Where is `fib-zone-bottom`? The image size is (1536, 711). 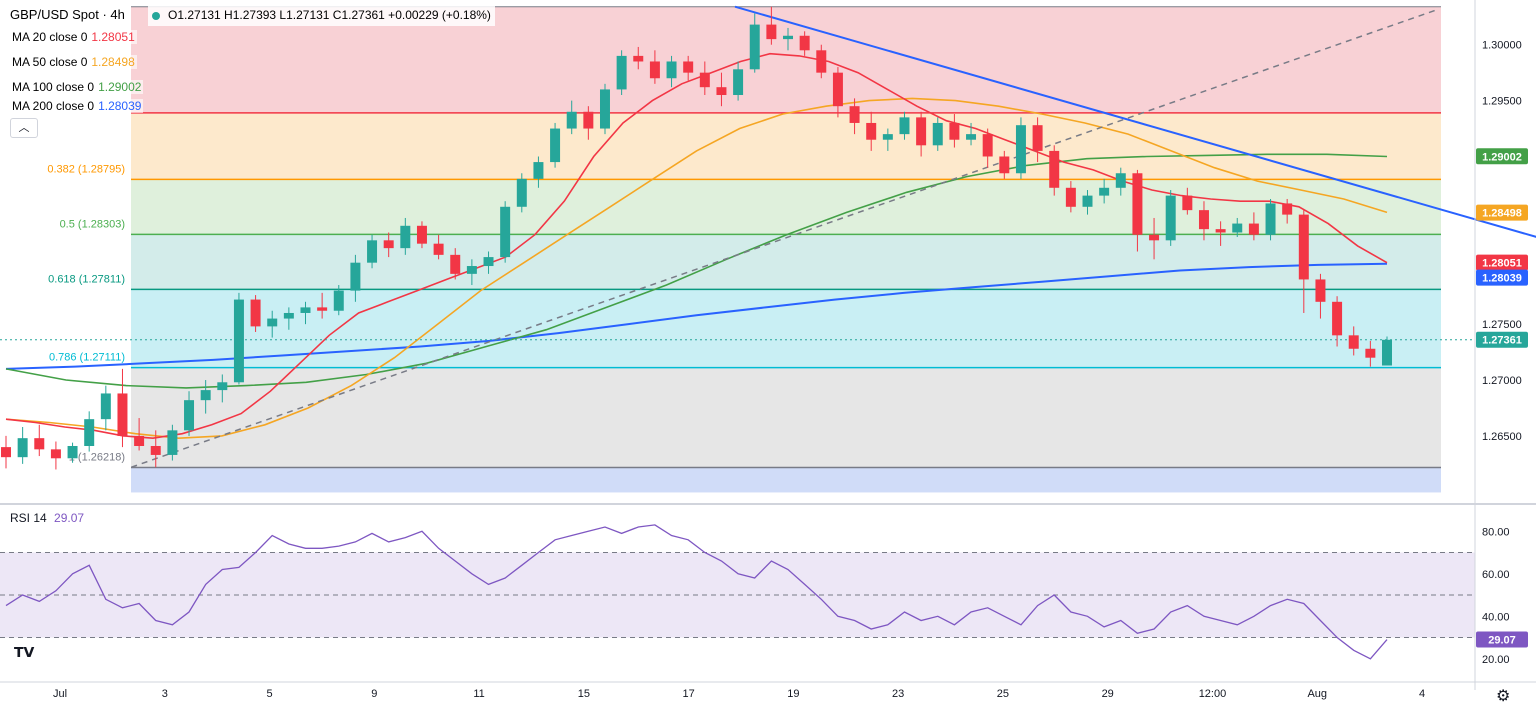
fib-zone-bottom is located at coordinates (786, 480).